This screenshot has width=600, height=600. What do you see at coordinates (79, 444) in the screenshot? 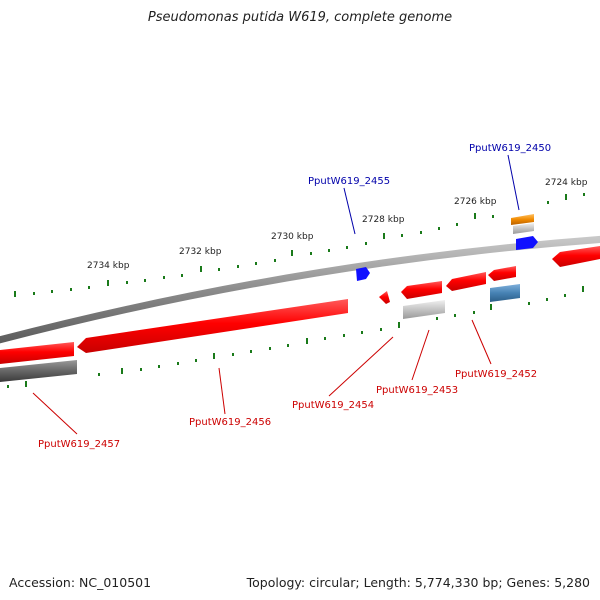
I see `gene-label-pputw619-2457: PputW619_2457` at bounding box center [79, 444].